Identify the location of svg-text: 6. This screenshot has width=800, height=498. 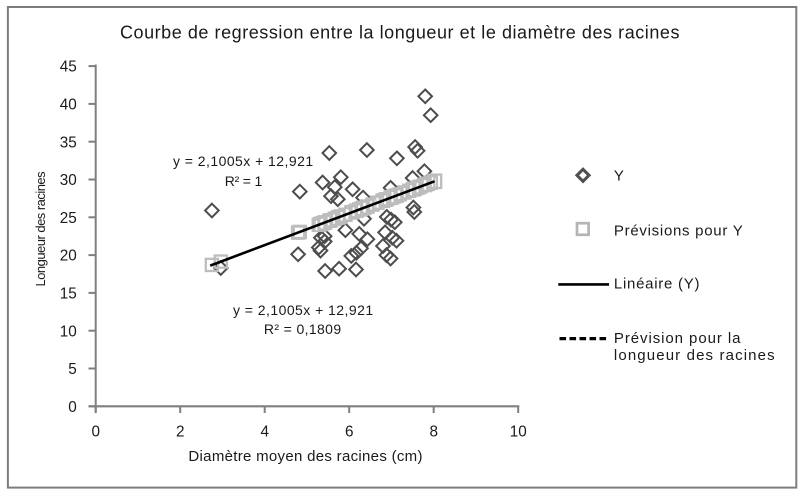
(349, 431).